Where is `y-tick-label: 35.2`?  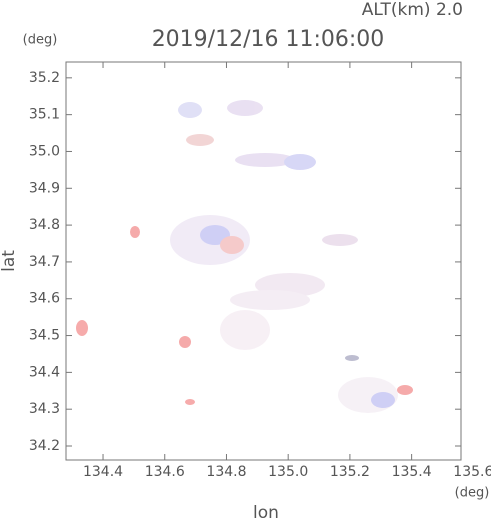 y-tick-label: 35.2 is located at coordinates (44, 78).